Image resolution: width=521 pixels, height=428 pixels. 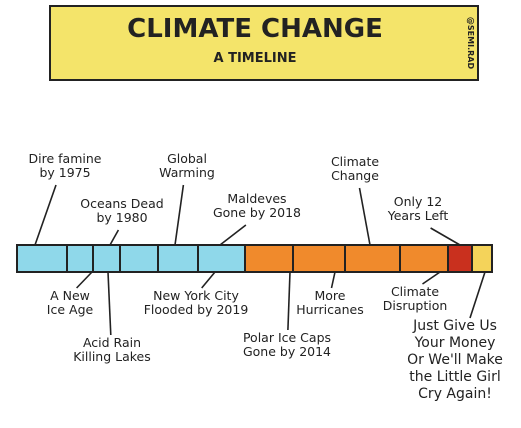 I want to click on label: Acid Rain, so click(x=112, y=342).